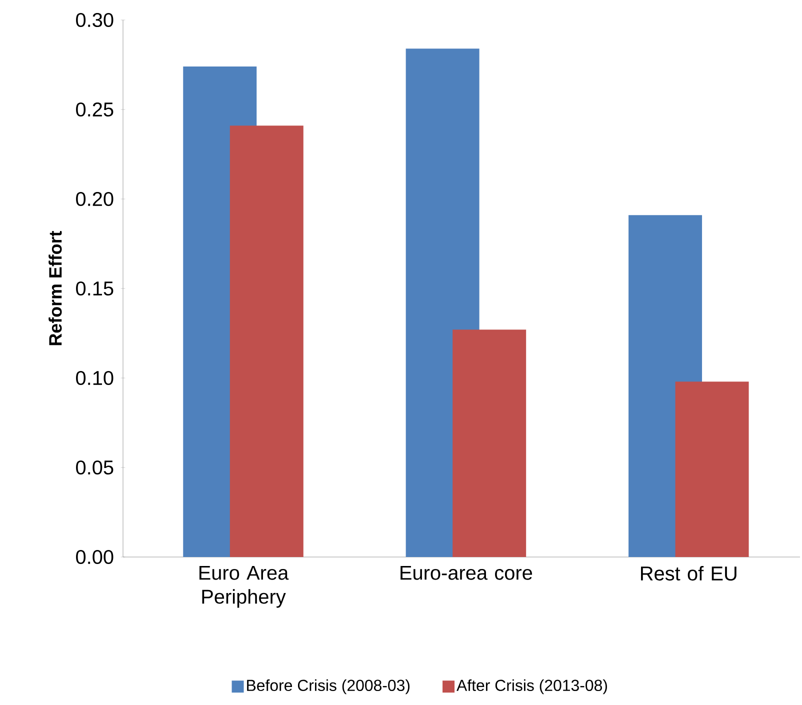 Image resolution: width=802 pixels, height=705 pixels. I want to click on y-tick-label: 0.00, so click(95, 557).